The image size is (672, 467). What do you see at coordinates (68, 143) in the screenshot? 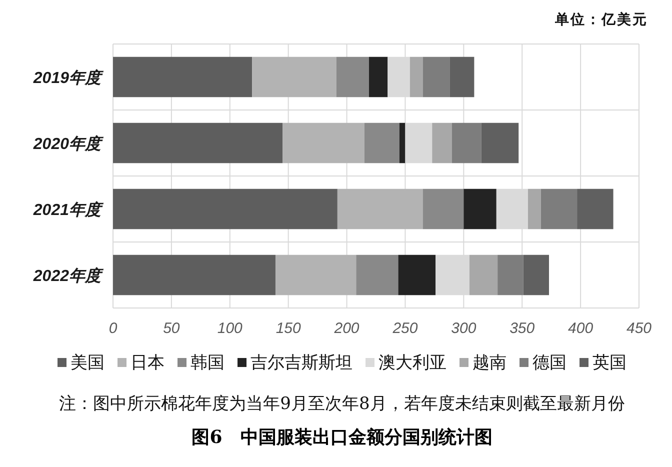
I see `y-tick-label: 2020年度` at bounding box center [68, 143].